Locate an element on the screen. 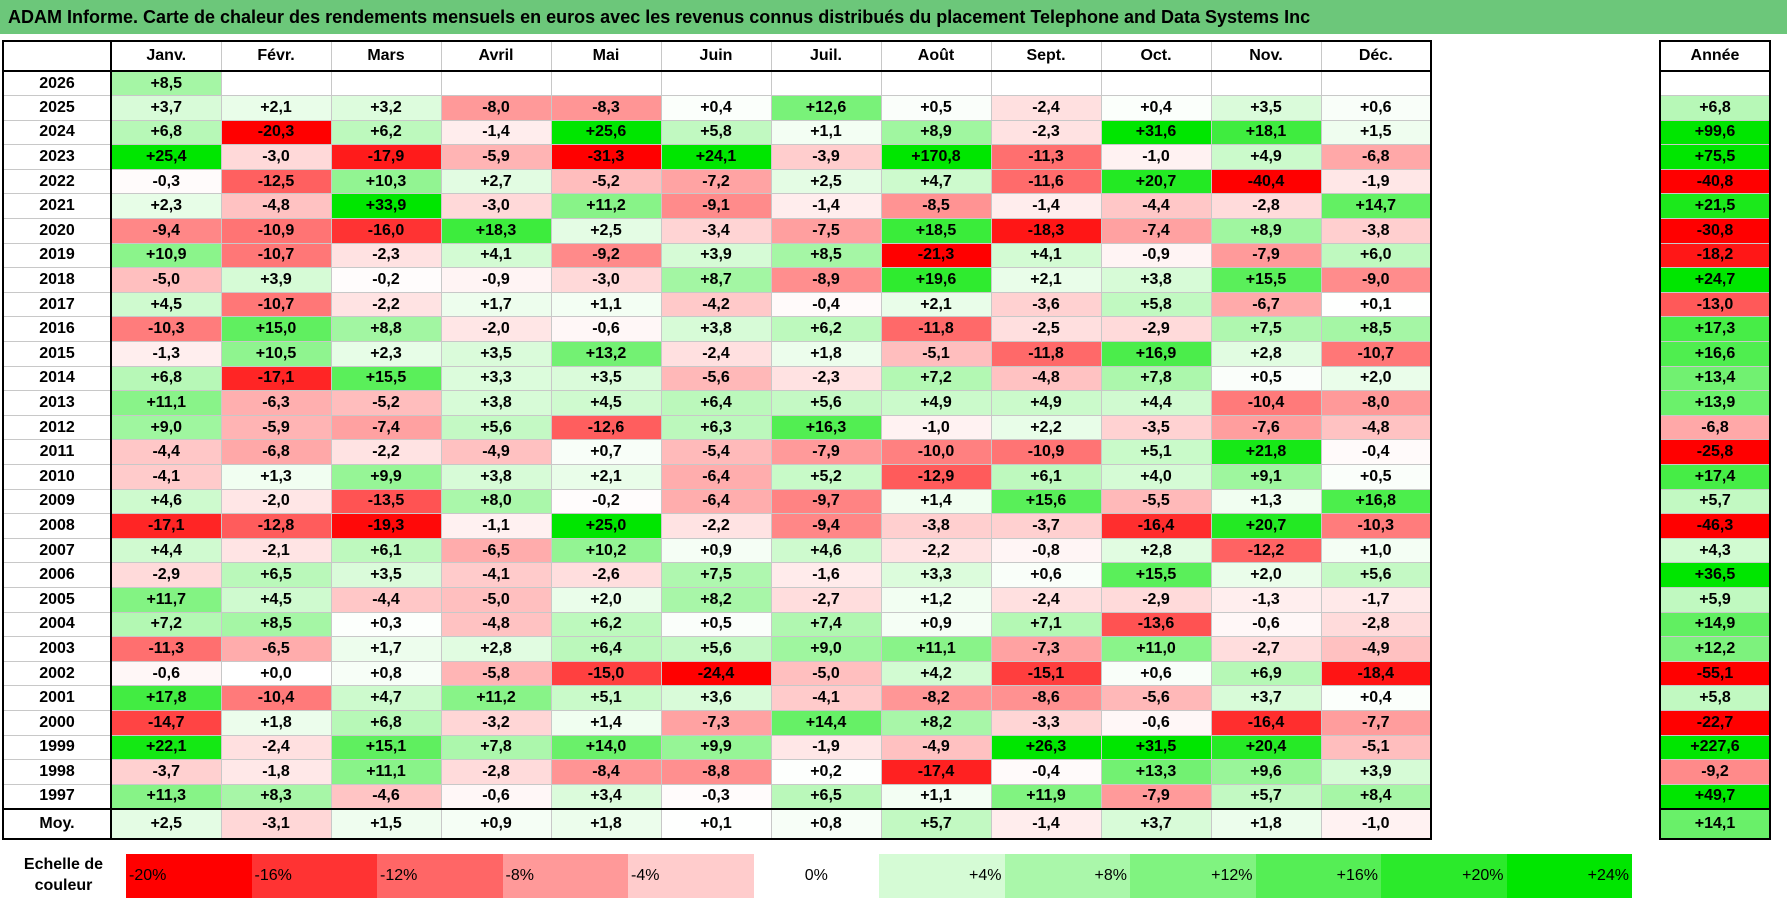 The width and height of the screenshot is (1787, 912). heat-cell: +0,9 is located at coordinates (716, 550).